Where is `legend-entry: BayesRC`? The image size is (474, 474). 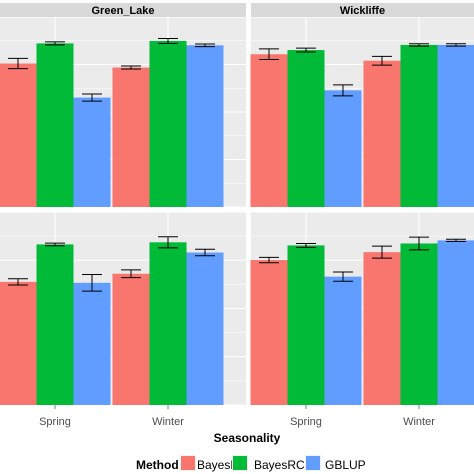
legend-entry: BayesRC is located at coordinates (268, 463).